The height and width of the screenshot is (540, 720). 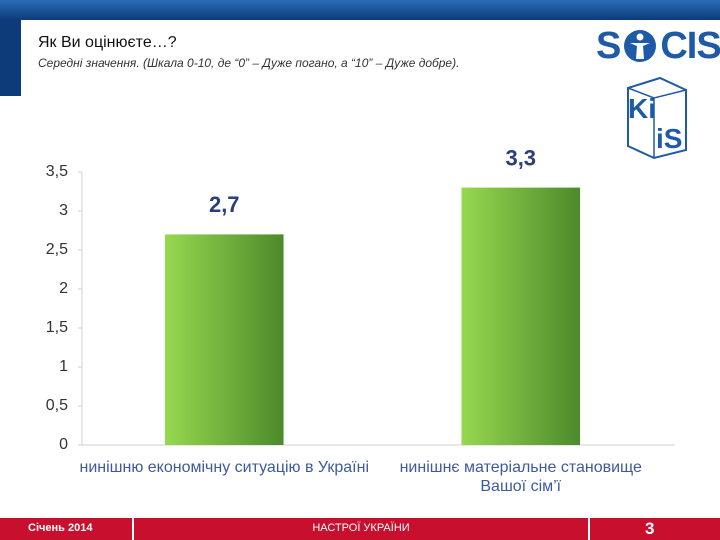 I want to click on y-tick-label: 1,5, so click(x=57, y=327).